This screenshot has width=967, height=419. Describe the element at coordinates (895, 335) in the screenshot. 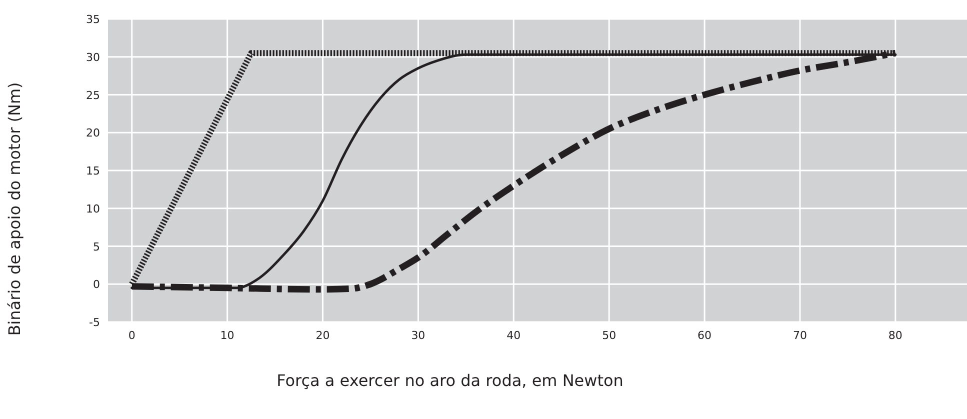

I see `x-tick-label: 80` at that location.